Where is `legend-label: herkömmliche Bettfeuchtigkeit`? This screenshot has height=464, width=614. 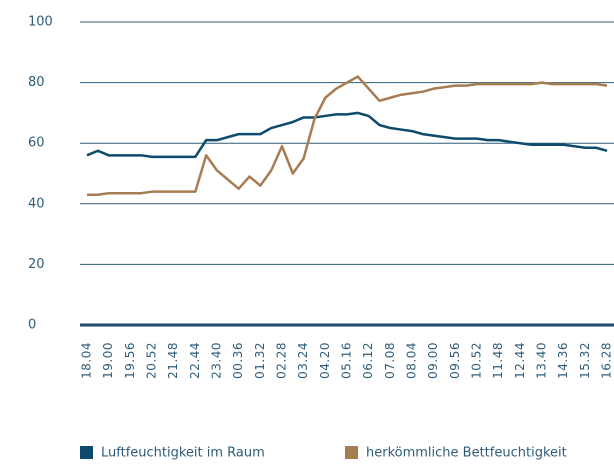 legend-label: herkömmliche Bettfeuchtigkeit is located at coordinates (466, 453).